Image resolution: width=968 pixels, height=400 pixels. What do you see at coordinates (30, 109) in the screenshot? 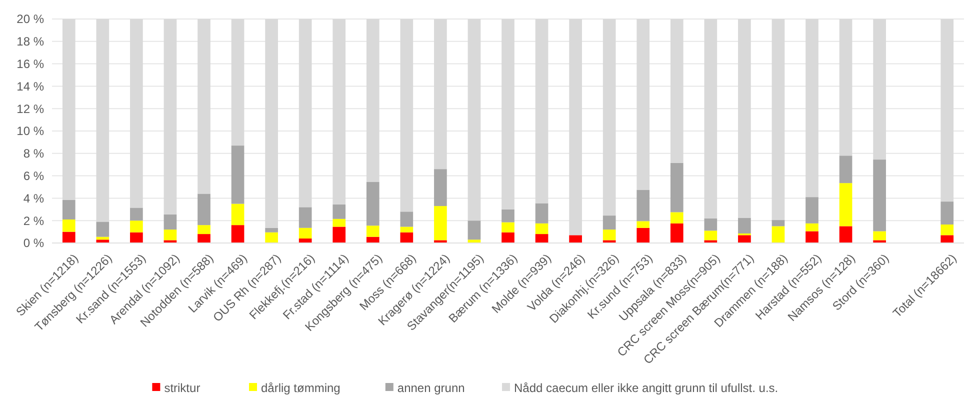
I see `y-tick-label: 12 %` at bounding box center [30, 109].